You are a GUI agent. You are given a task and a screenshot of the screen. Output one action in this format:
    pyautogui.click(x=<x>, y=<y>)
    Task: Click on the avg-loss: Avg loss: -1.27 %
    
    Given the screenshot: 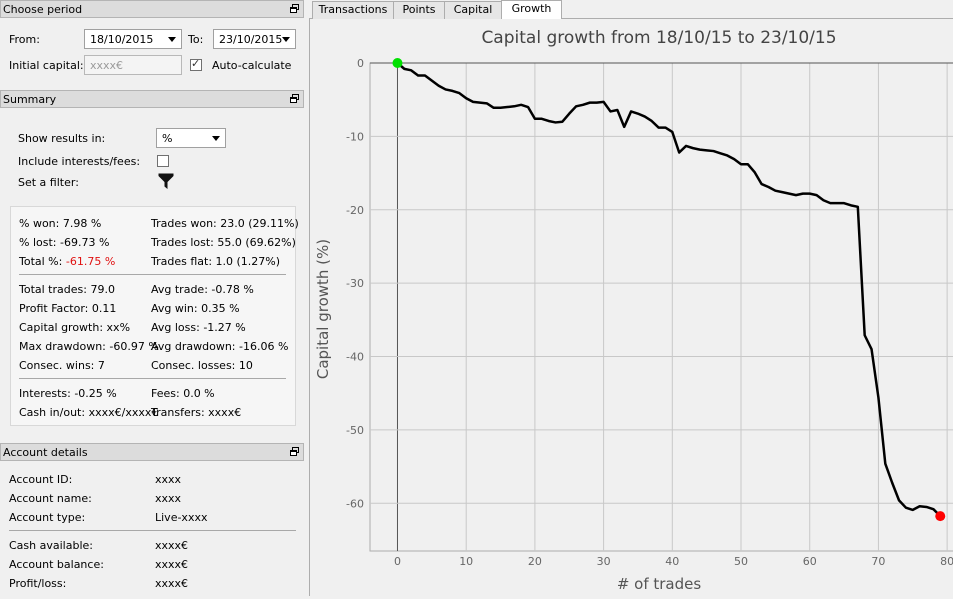 What is the action you would take?
    pyautogui.click(x=198, y=327)
    